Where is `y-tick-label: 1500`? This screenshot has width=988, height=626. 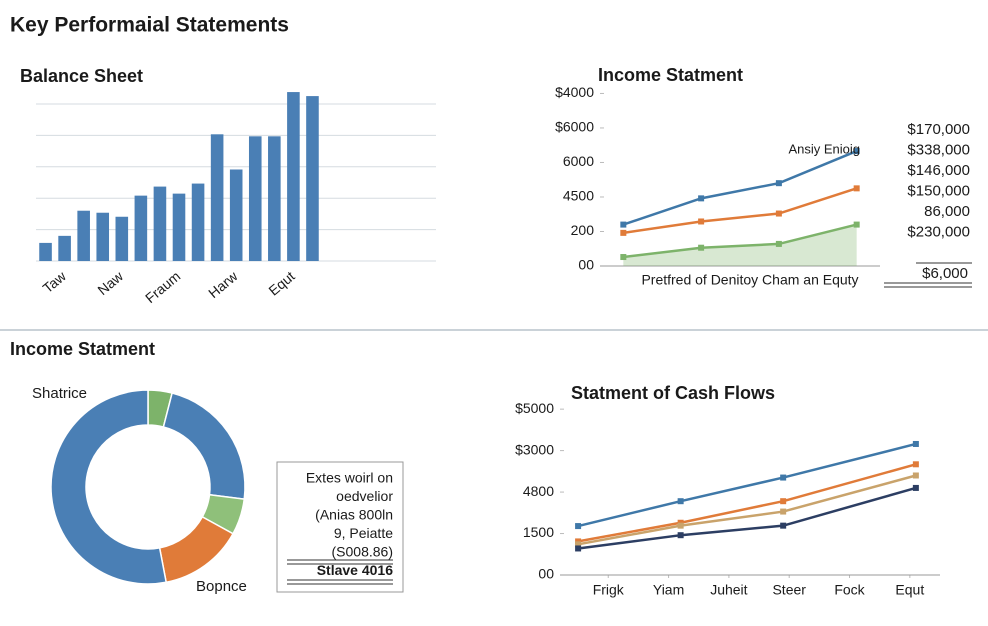
y-tick-label: 1500 is located at coordinates (538, 532).